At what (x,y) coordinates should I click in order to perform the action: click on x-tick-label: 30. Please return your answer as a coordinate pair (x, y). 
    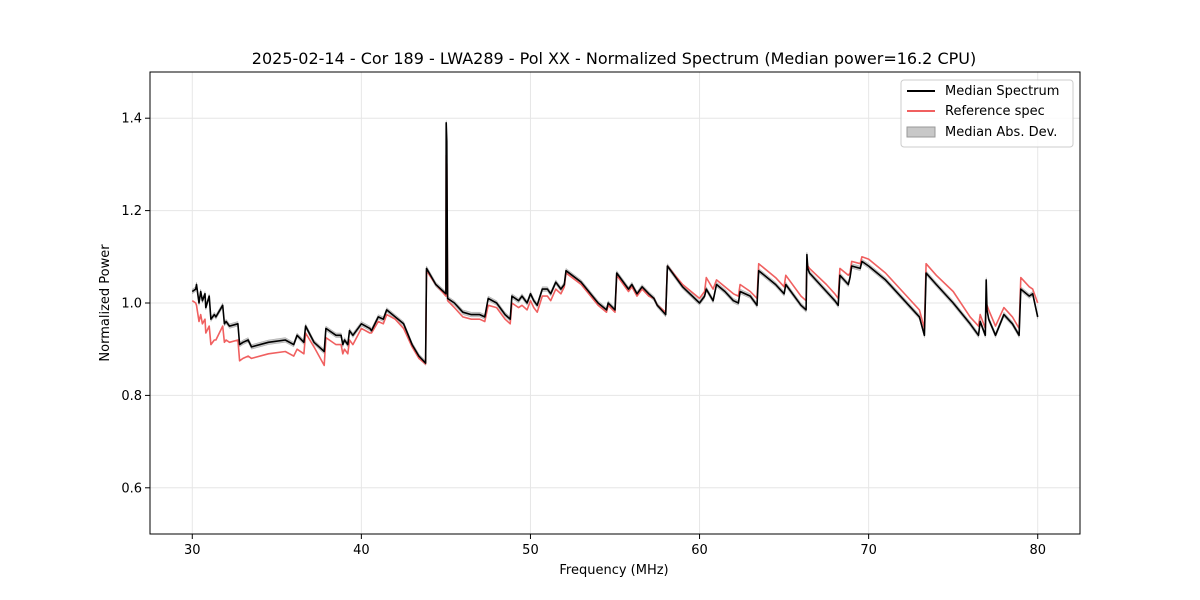
    Looking at the image, I should click on (192, 550).